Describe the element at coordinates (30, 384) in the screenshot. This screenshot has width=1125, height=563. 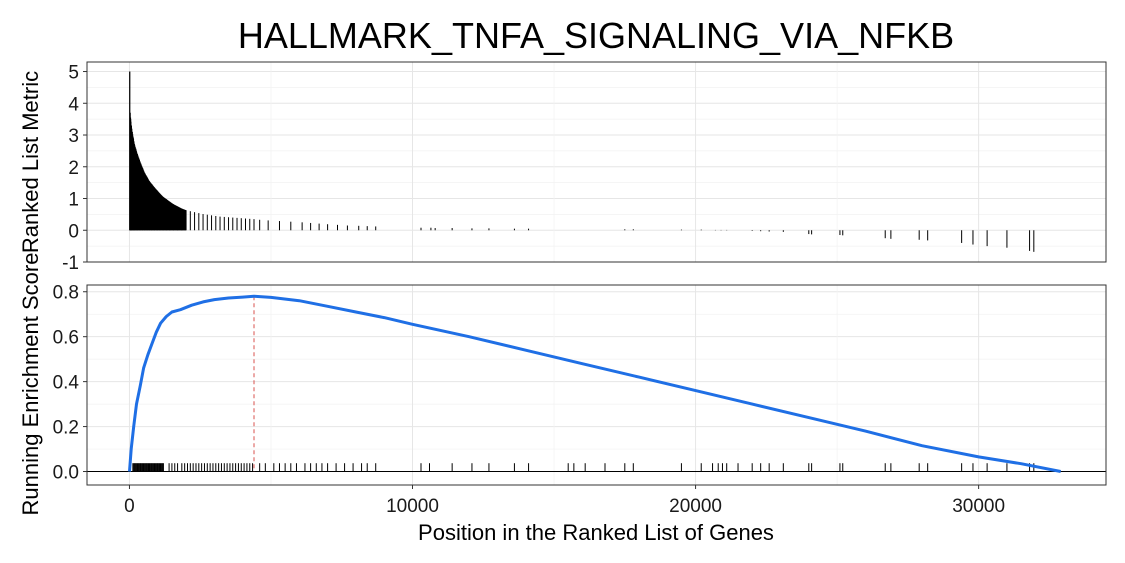
I see `bottom-y-axis-title: Running Enrichment Score` at that location.